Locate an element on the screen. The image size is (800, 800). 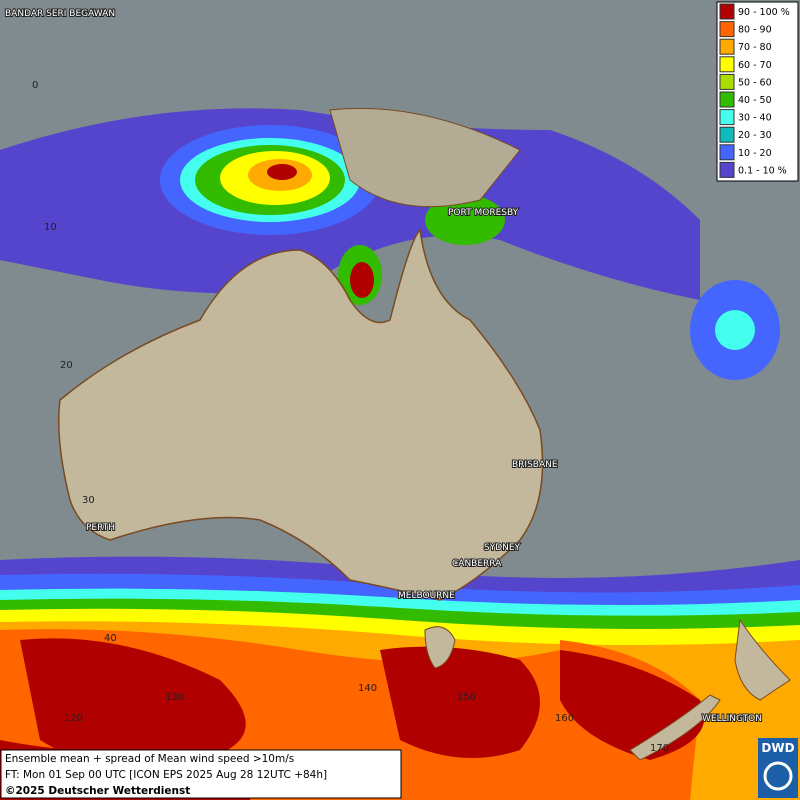
lat-label: 30 is located at coordinates (88, 500).